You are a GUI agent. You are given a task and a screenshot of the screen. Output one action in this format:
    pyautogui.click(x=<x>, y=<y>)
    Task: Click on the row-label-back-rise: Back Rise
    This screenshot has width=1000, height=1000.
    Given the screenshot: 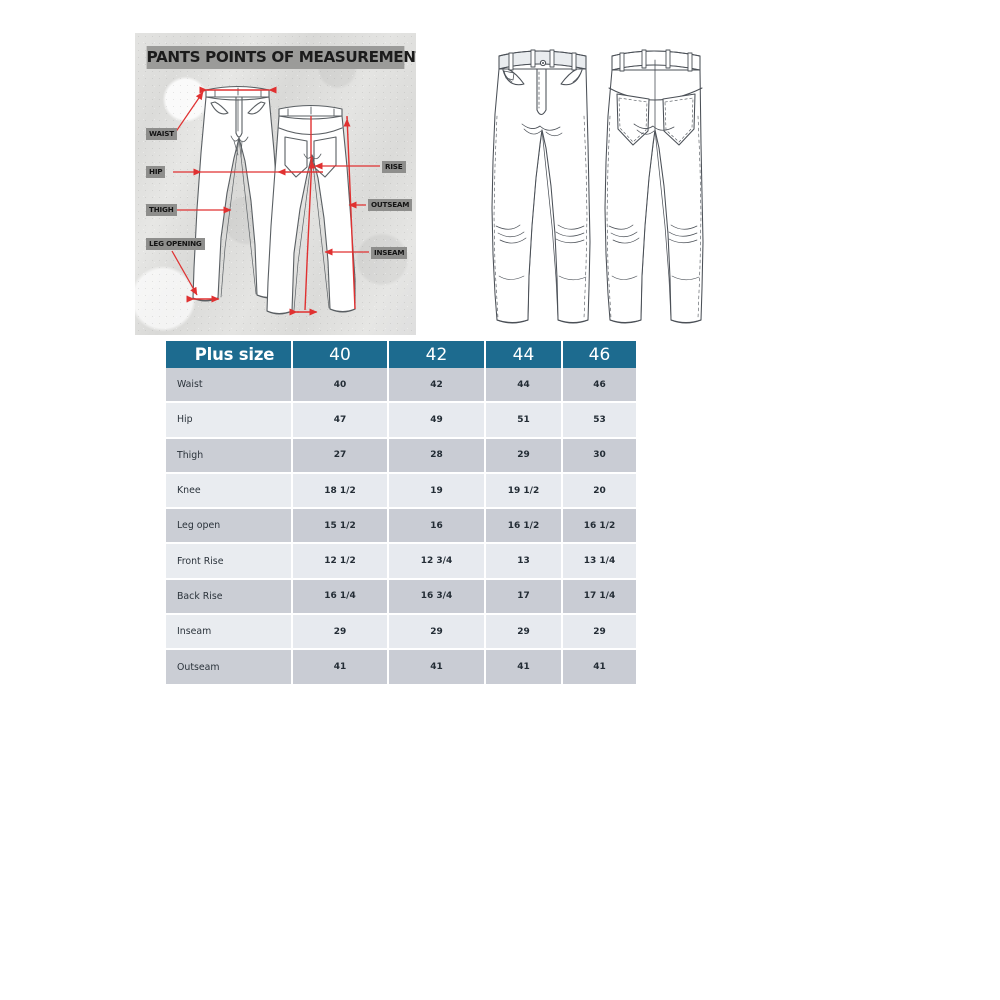 What is the action you would take?
    pyautogui.click(x=229, y=597)
    